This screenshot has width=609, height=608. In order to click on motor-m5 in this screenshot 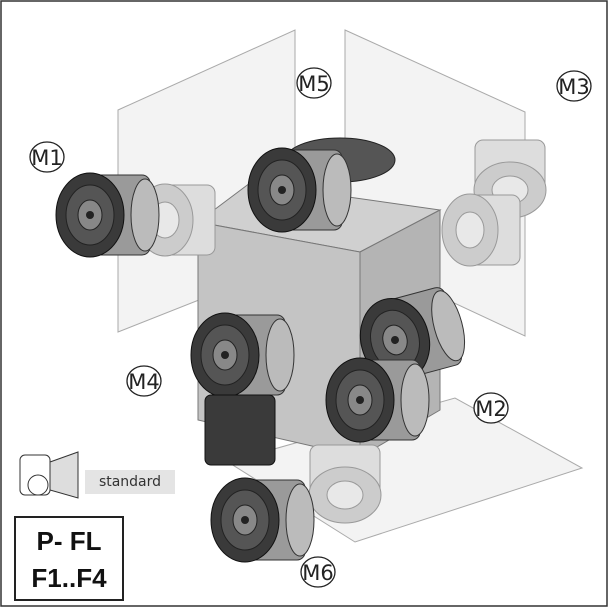, I will do `click(299, 190)`.